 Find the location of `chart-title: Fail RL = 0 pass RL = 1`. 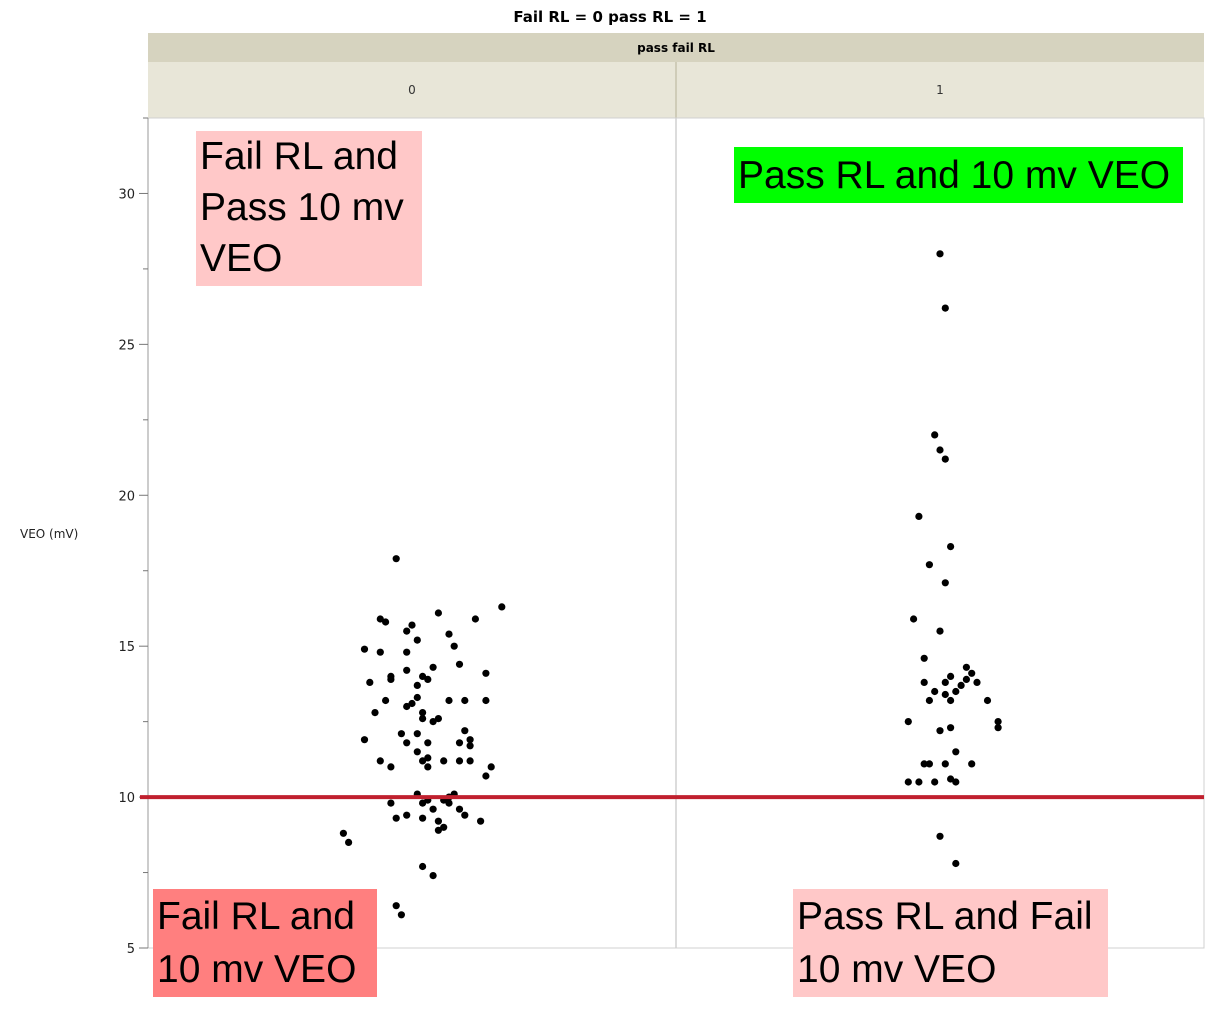

chart-title: Fail RL = 0 pass RL = 1 is located at coordinates (609, 17).